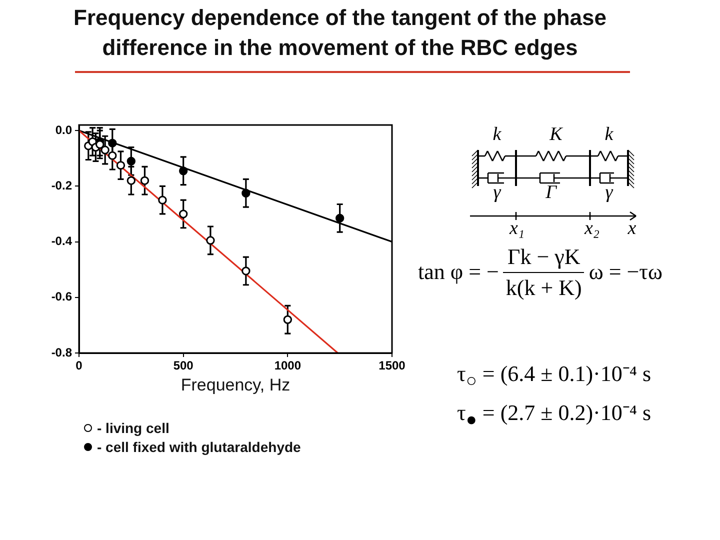 This screenshot has width=720, height=540. I want to click on x-tick-label: 0, so click(79, 365).